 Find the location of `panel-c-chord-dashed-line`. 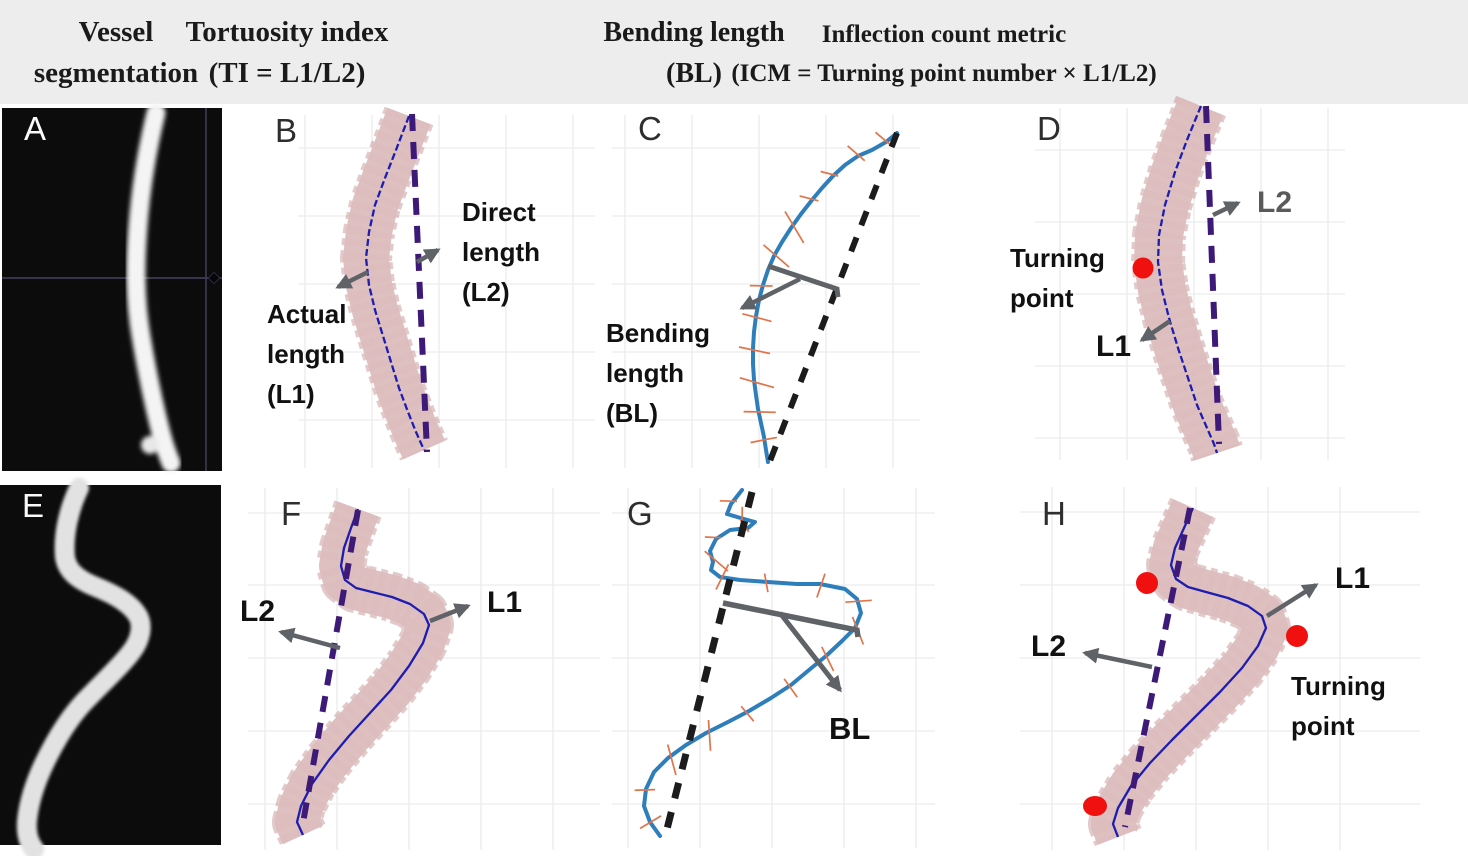

panel-c-chord-dashed-line is located at coordinates (833, 297).